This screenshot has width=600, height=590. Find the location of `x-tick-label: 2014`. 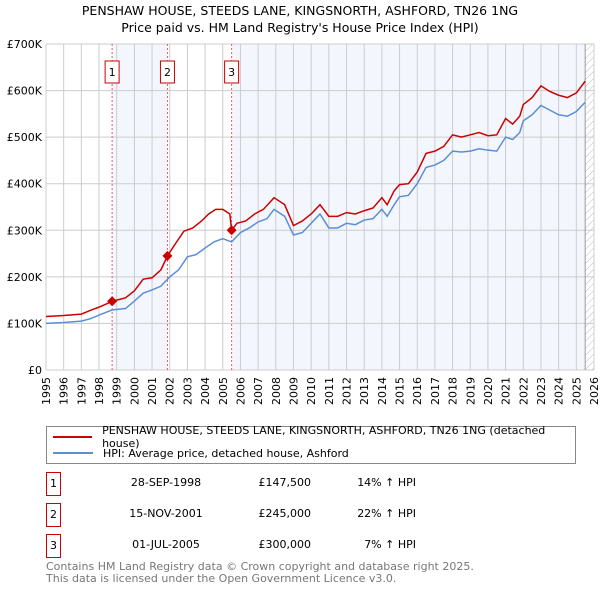

x-tick-label: 2014 is located at coordinates (382, 391).